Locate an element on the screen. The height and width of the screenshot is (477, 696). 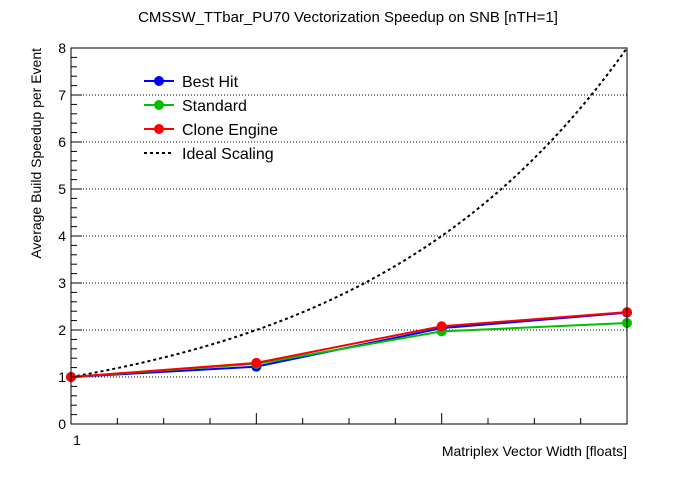
clone-engine-line is located at coordinates (349, 344).